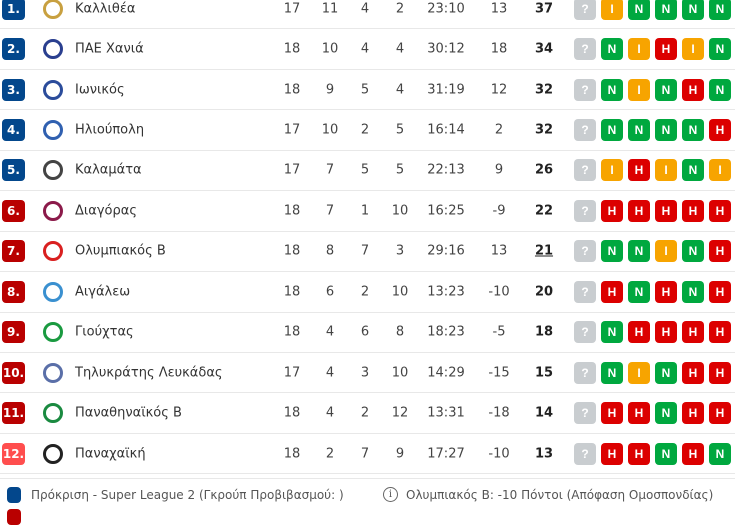 The width and height of the screenshot is (735, 525). What do you see at coordinates (103, 292) in the screenshot?
I see `team-name: Αιγάλεω` at bounding box center [103, 292].